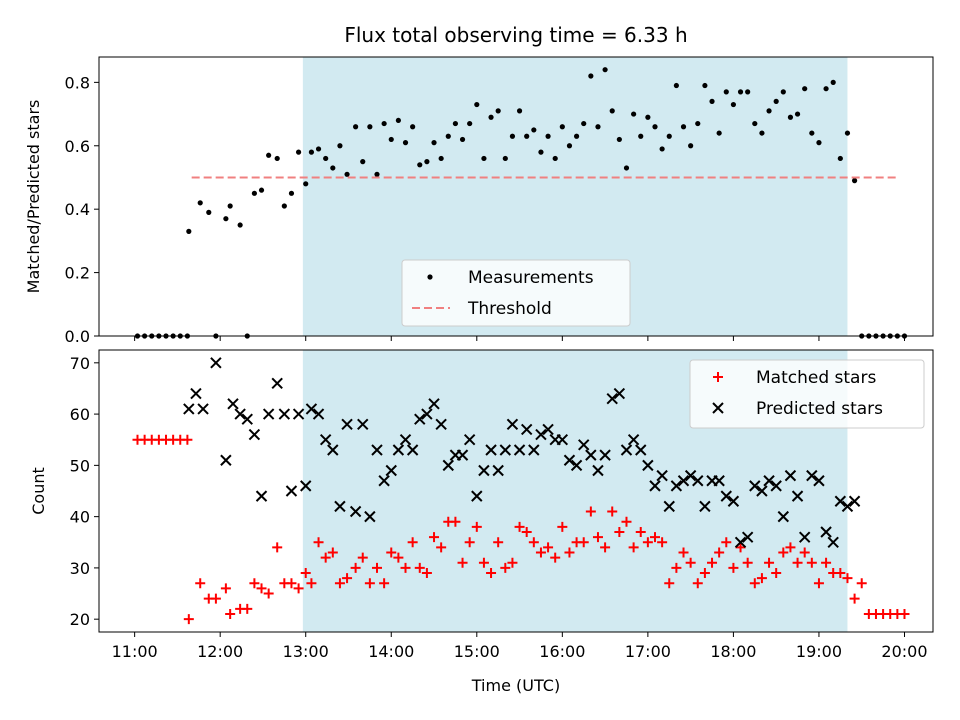  I want to click on x-tick-label: 11:00, so click(135, 651).